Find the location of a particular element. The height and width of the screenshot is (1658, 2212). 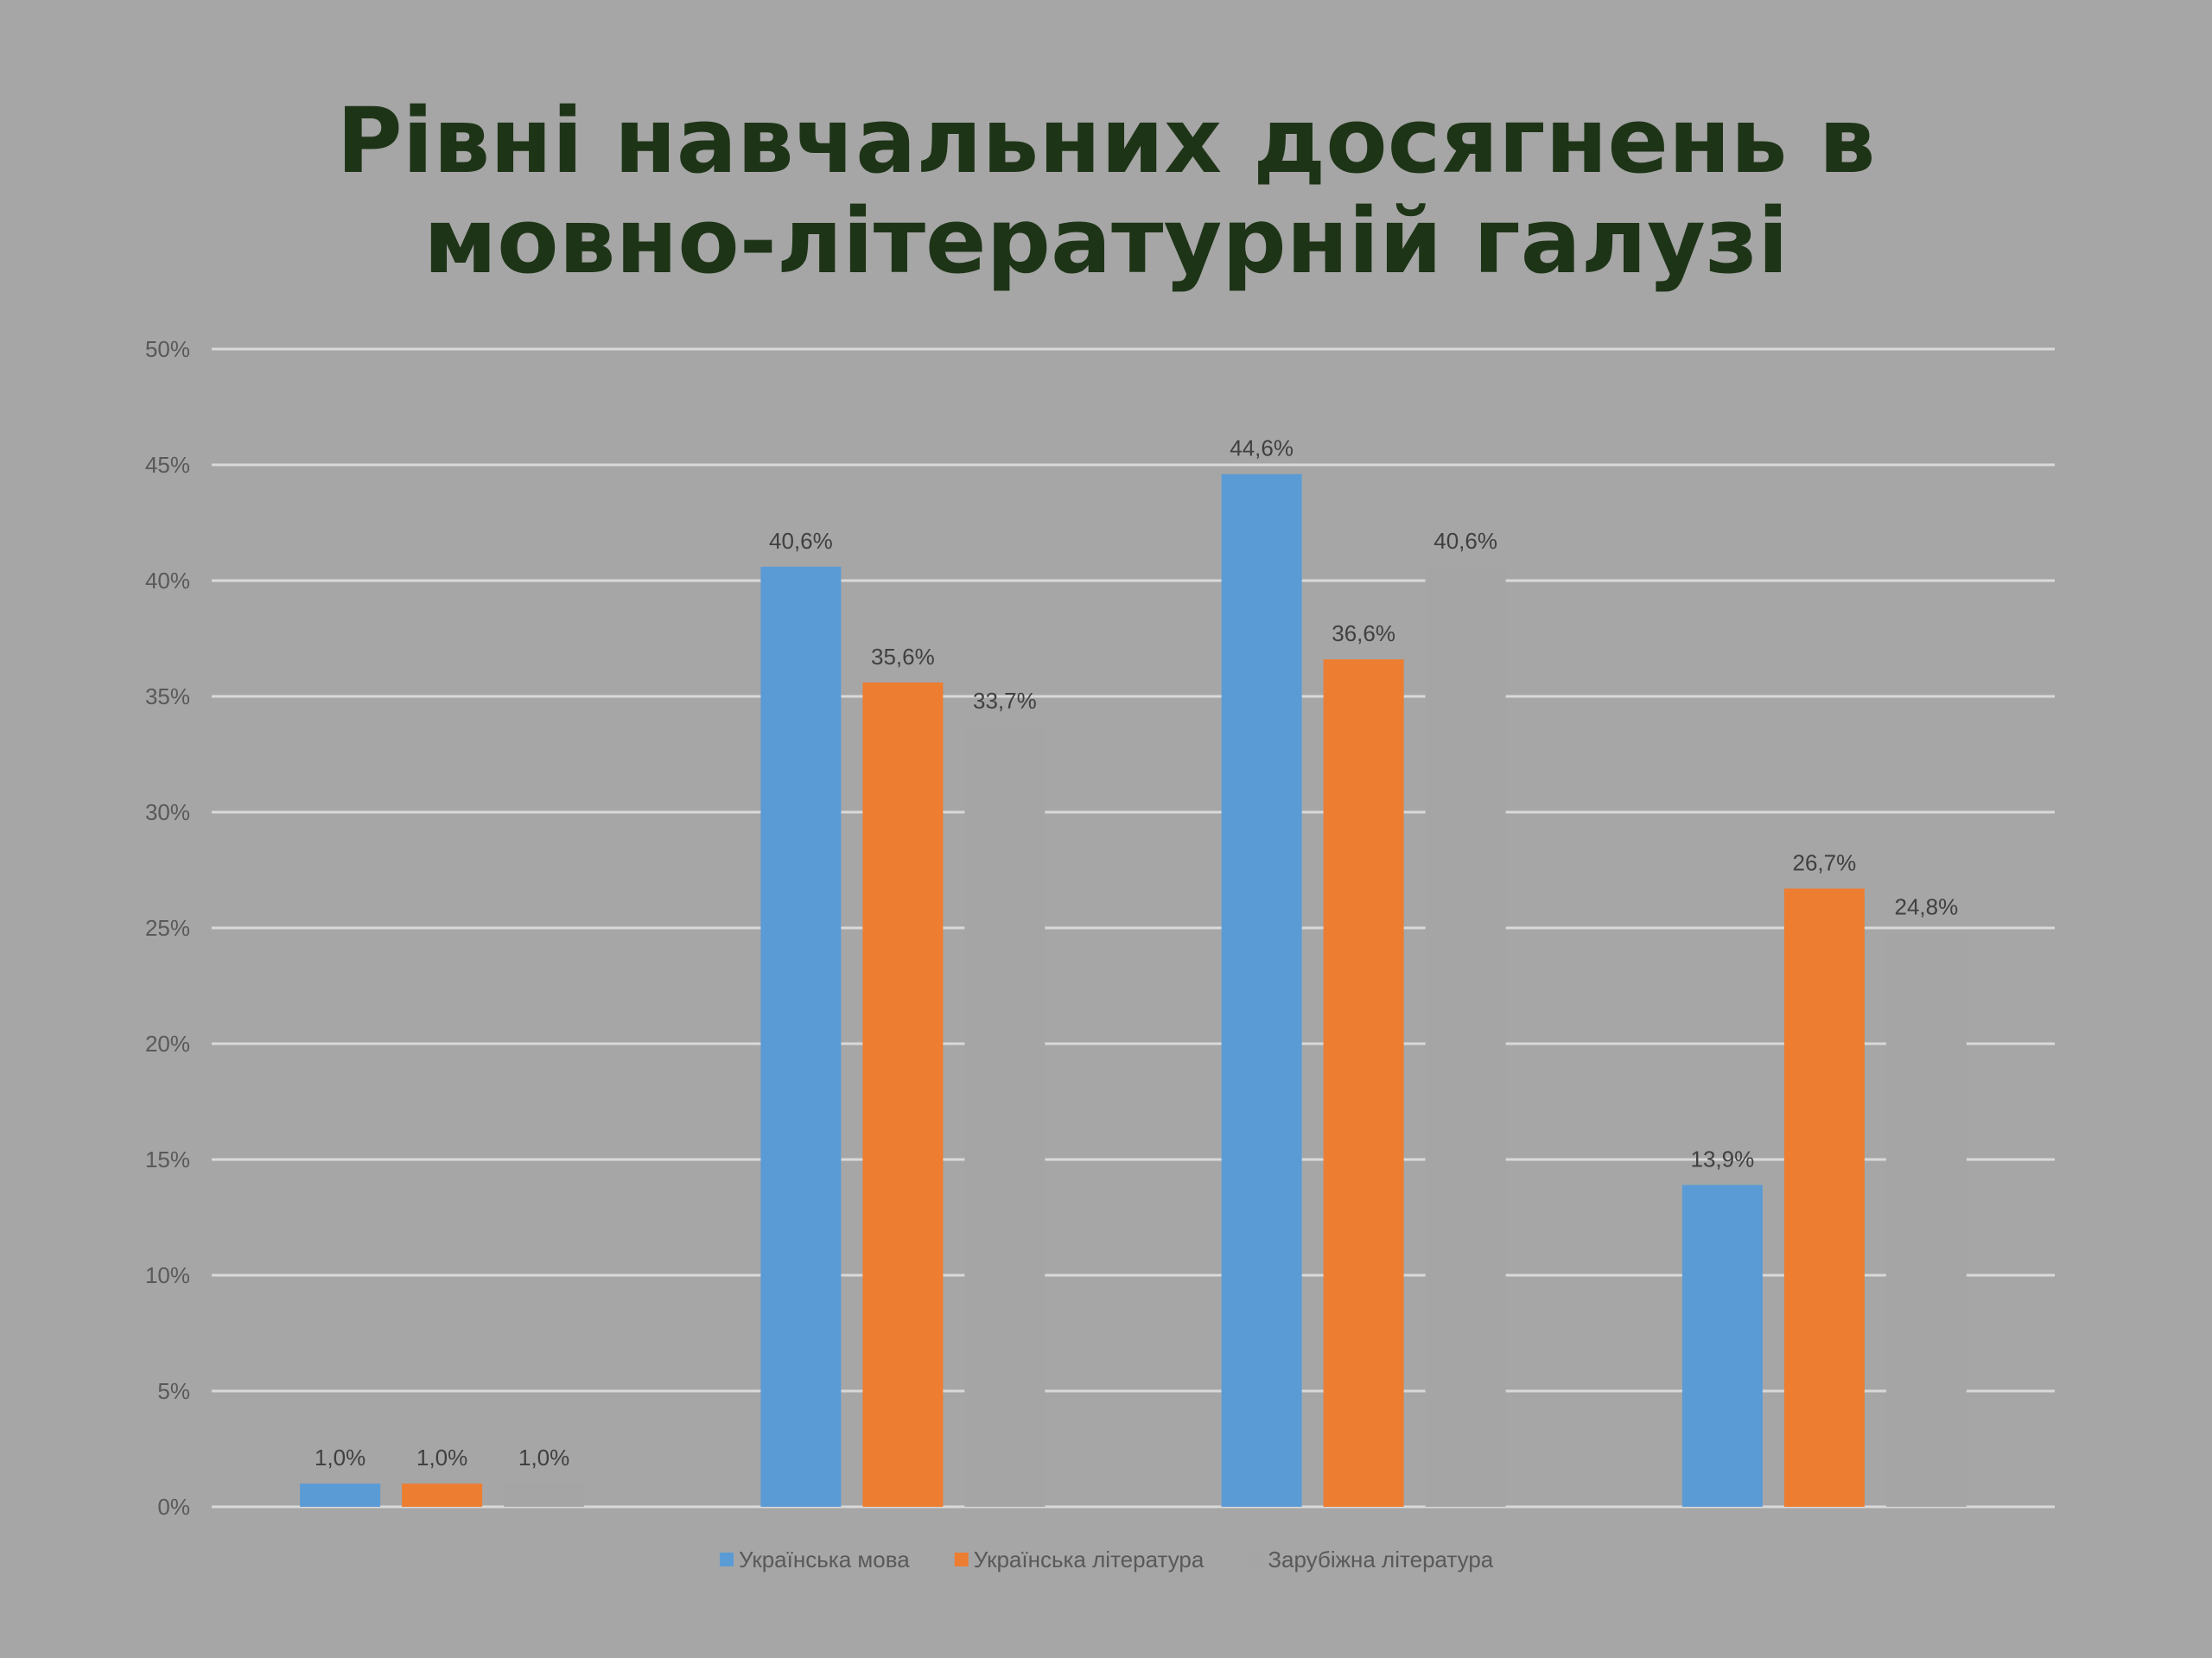

y-tick-label: 30% is located at coordinates (167, 812).